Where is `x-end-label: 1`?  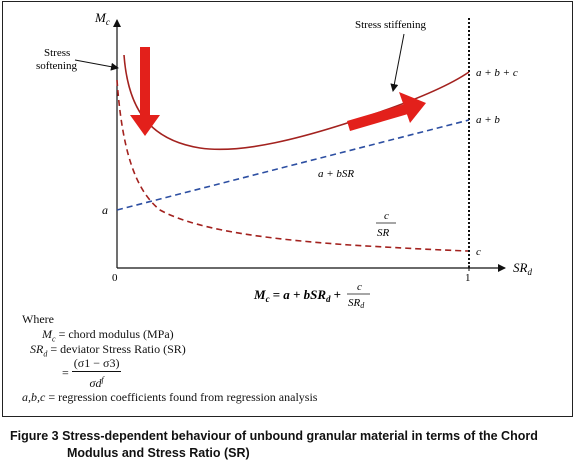 x-end-label: 1 is located at coordinates (468, 278).